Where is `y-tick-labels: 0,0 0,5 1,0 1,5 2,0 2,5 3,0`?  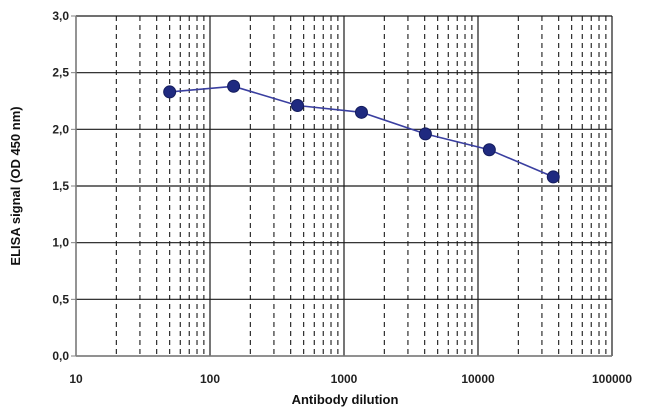 y-tick-labels: 0,0 0,5 1,0 1,5 2,0 2,5 3,0 is located at coordinates (60, 186).